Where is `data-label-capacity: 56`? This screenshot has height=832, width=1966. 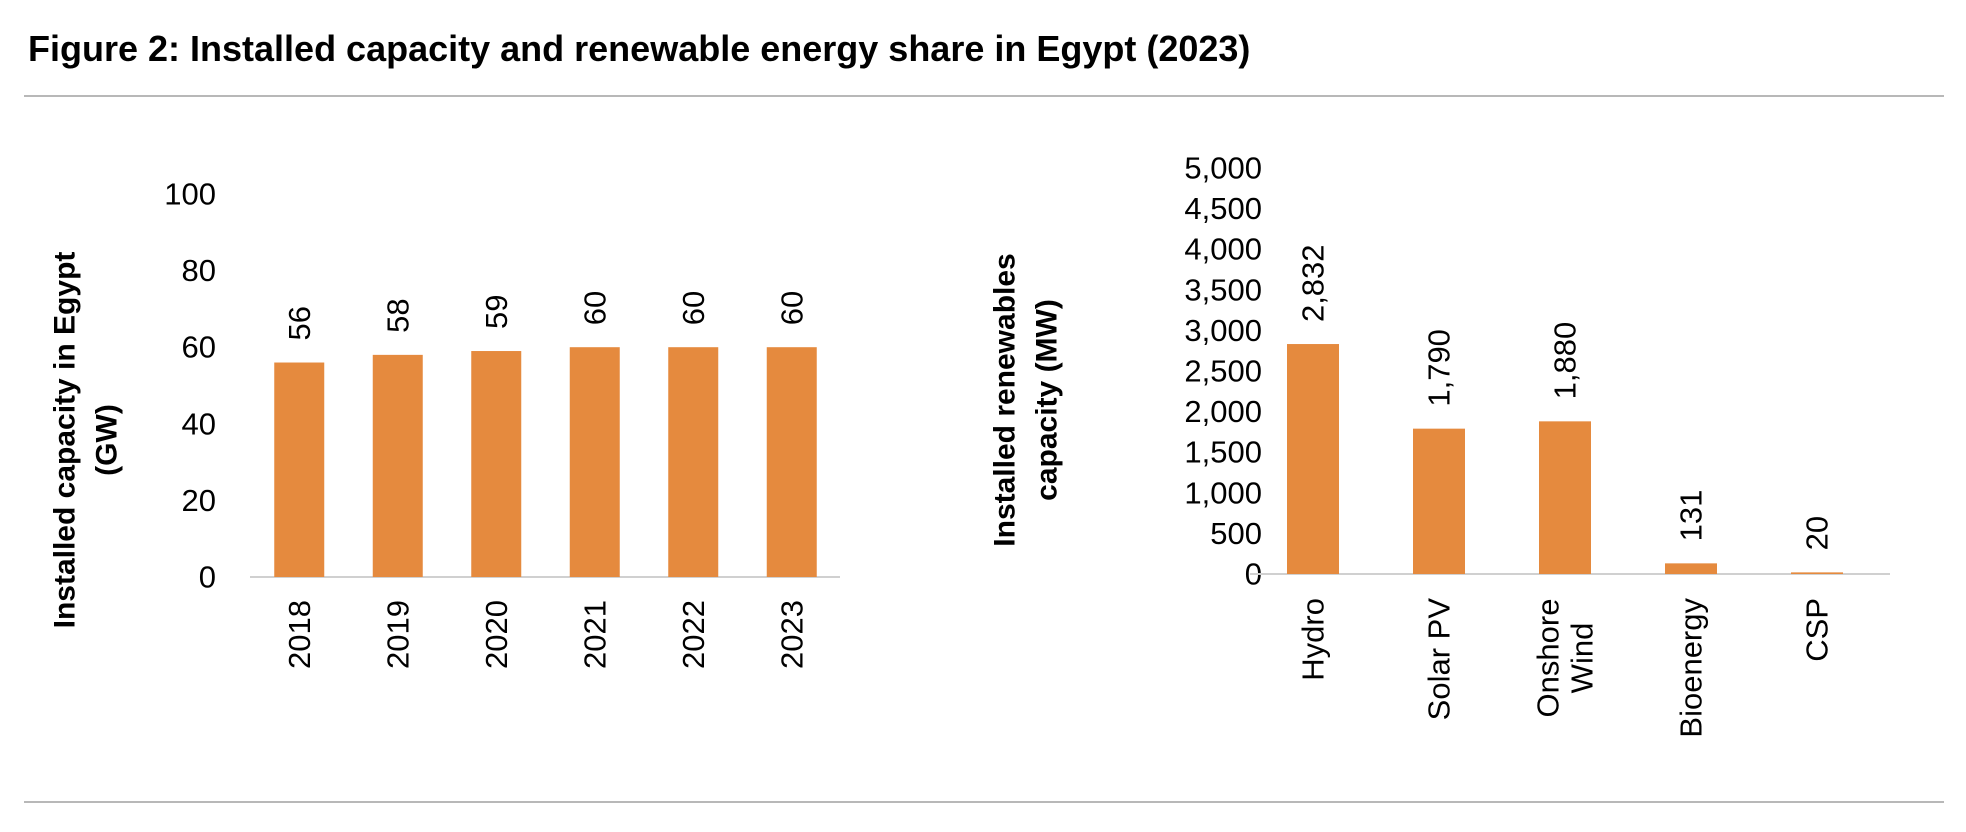 data-label-capacity: 56 is located at coordinates (299, 323).